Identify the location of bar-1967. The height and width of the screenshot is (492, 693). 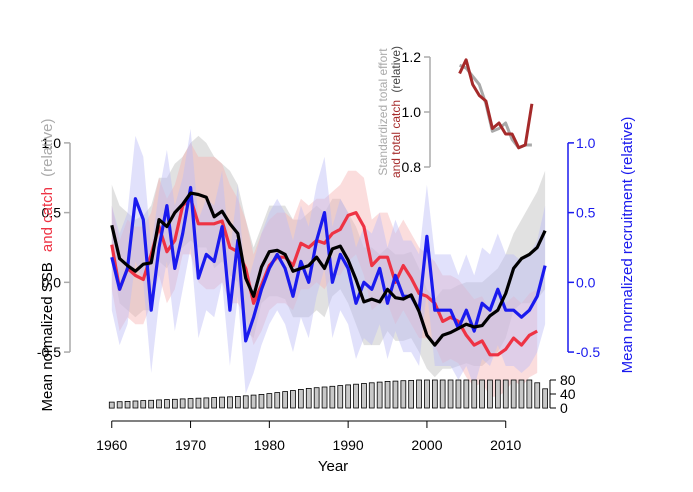
(167, 404).